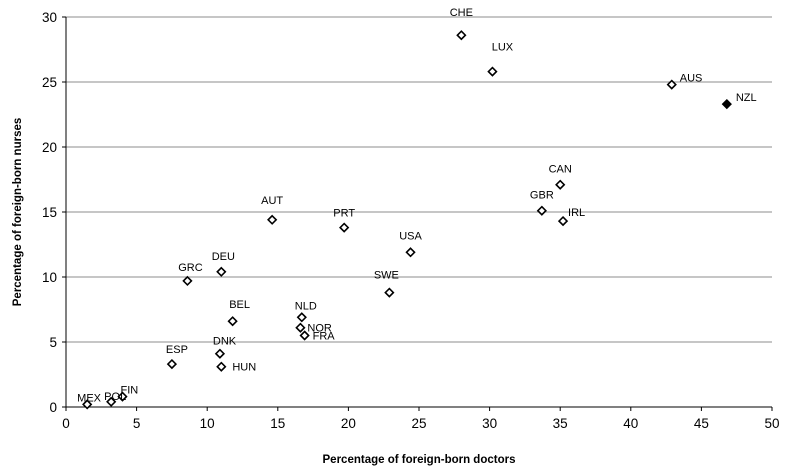 This screenshot has height=466, width=786. Describe the element at coordinates (771, 423) in the screenshot. I see `x-tick-label: 50` at that location.